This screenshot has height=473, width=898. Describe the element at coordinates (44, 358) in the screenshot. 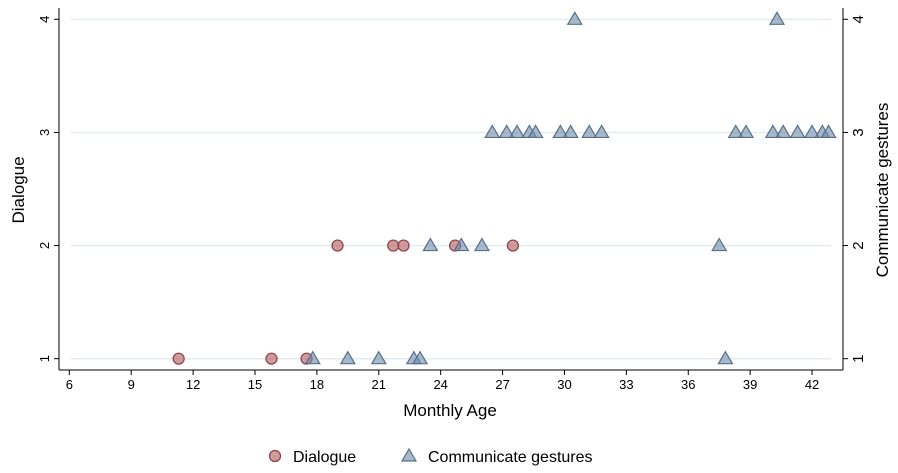

I see `left-y-tick-label: 1` at that location.